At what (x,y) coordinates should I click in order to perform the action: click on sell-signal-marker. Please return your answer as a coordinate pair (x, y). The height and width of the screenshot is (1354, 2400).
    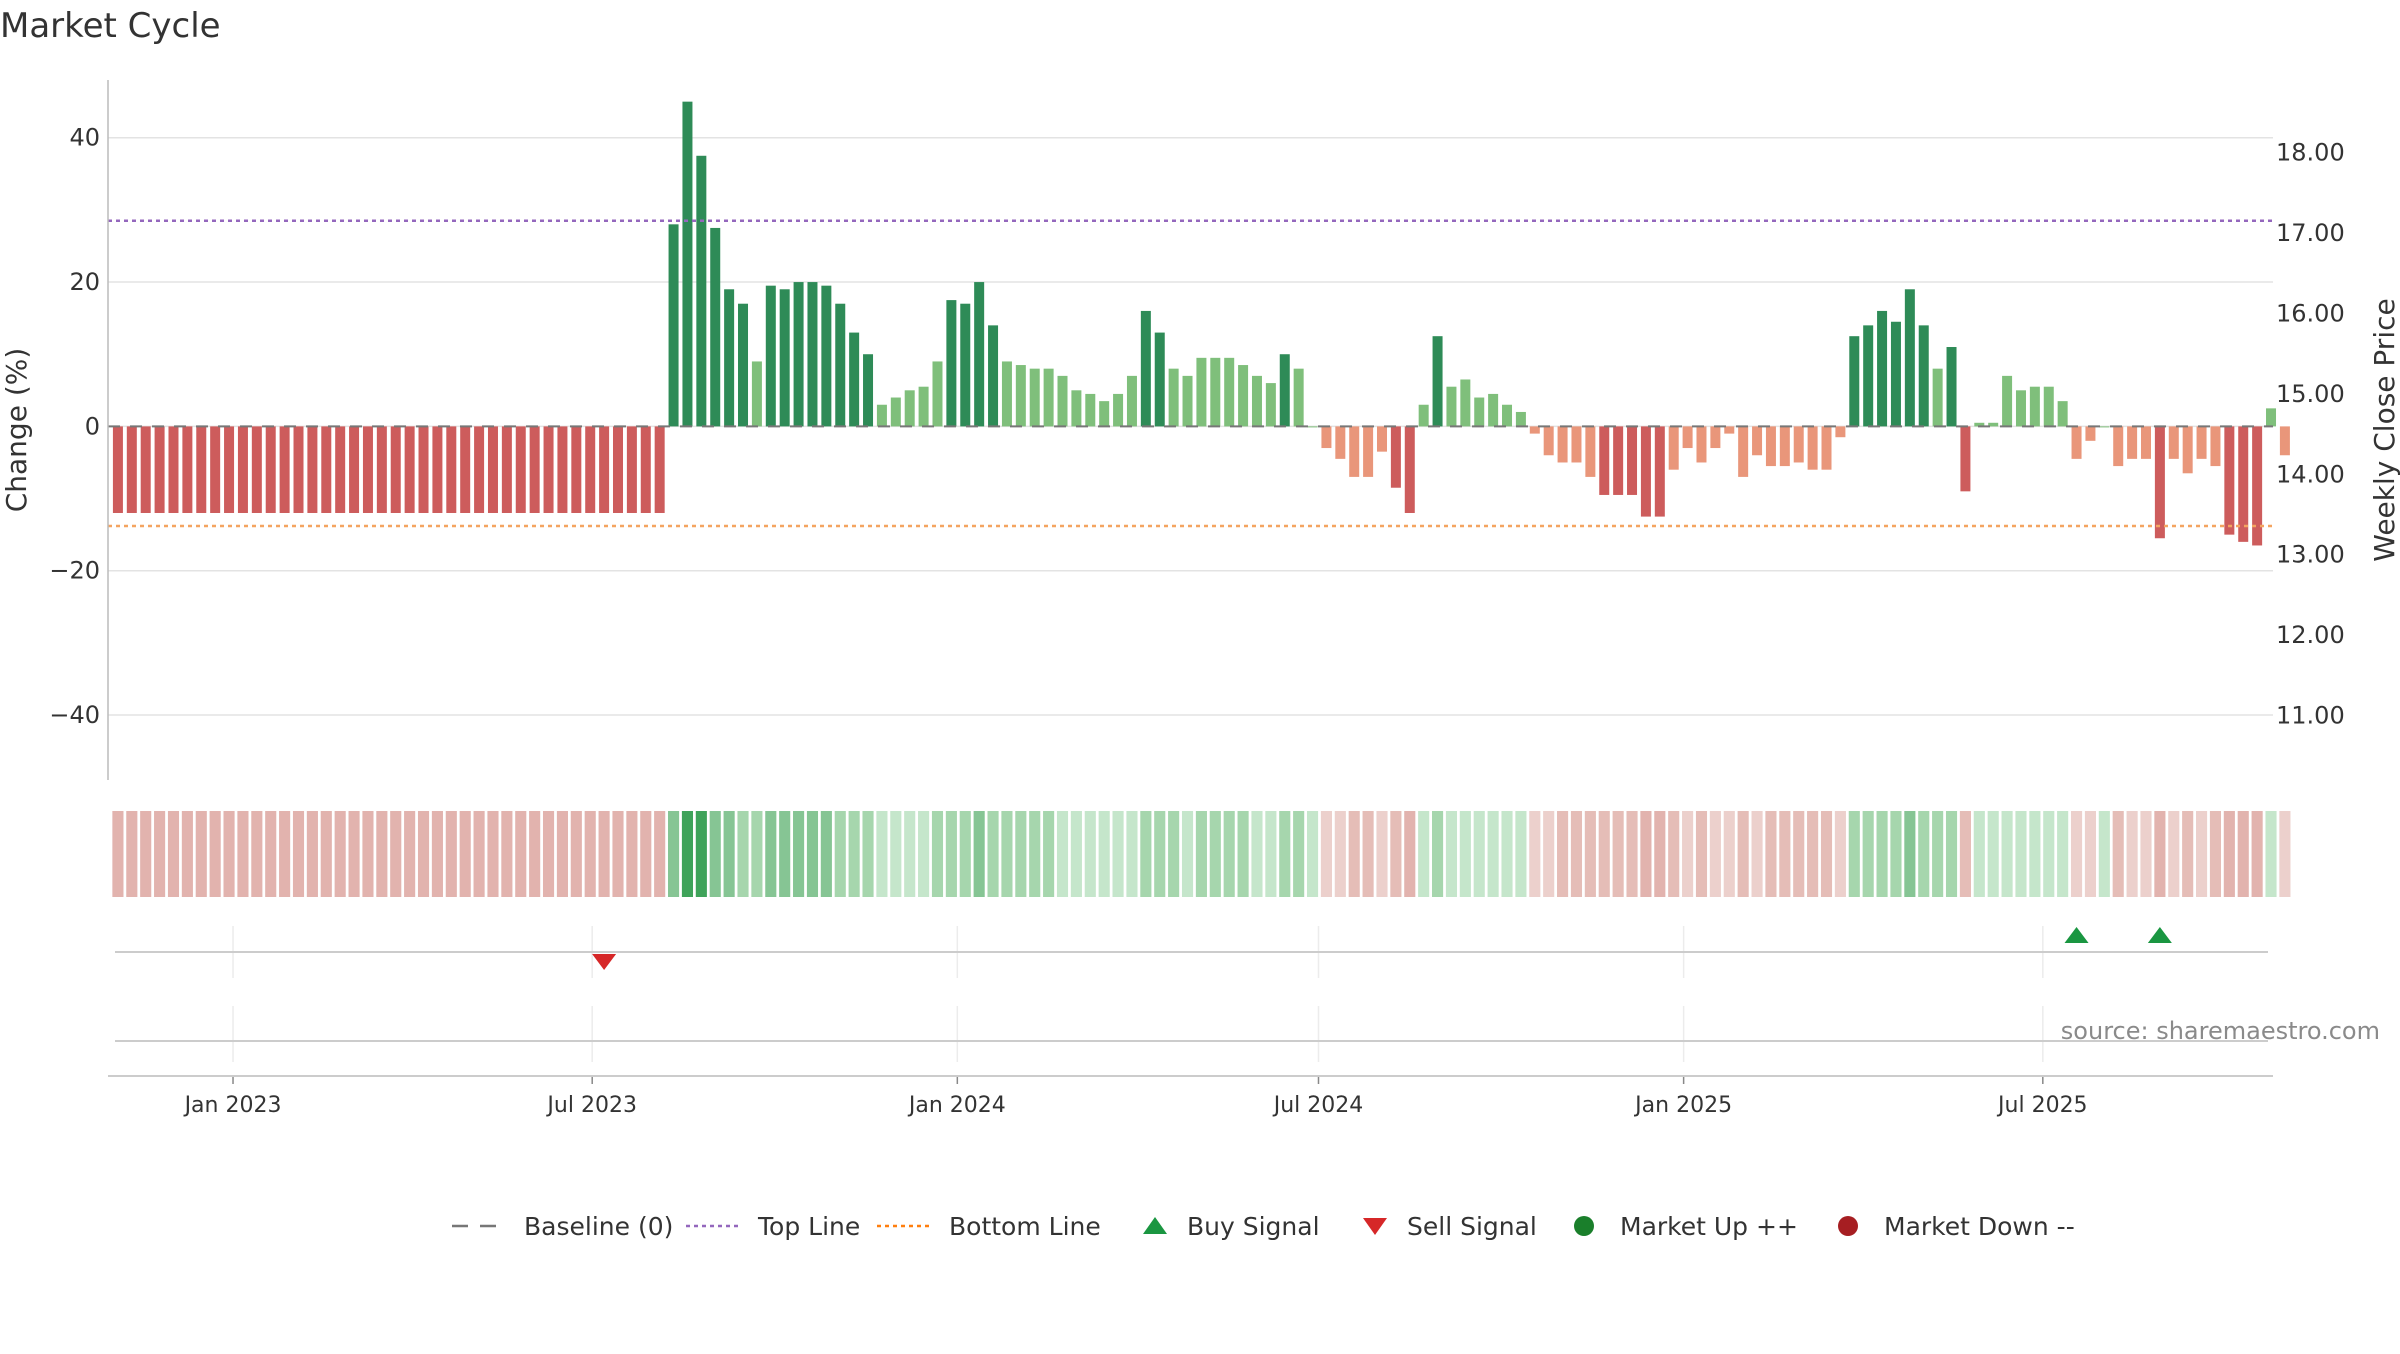
    Looking at the image, I should click on (604, 962).